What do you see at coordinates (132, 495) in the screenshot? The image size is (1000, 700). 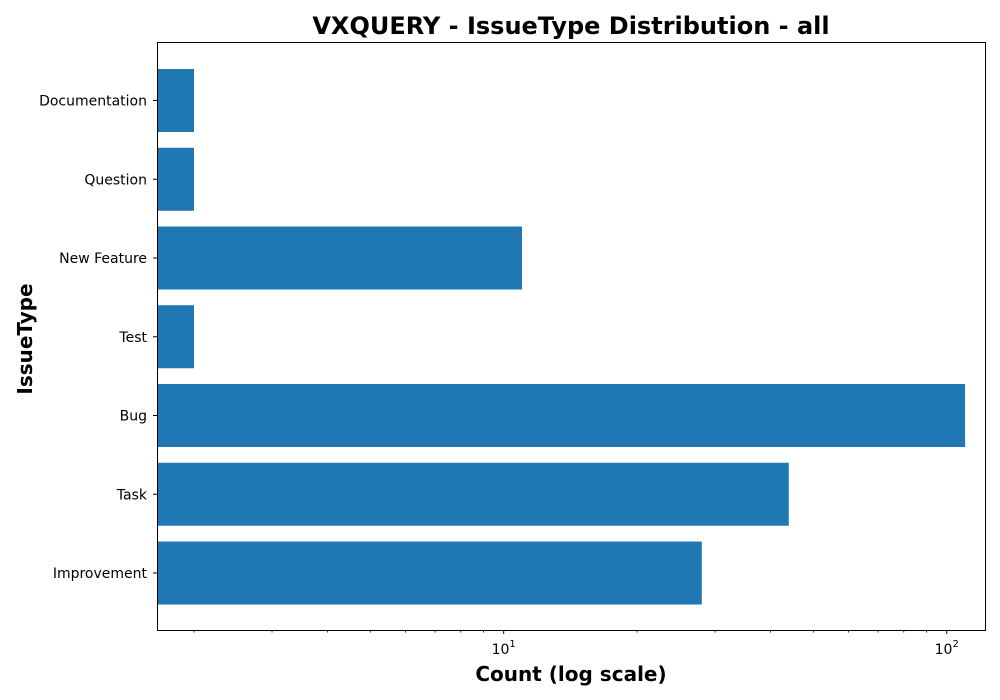 I see `y-tick-label-task: Task` at bounding box center [132, 495].